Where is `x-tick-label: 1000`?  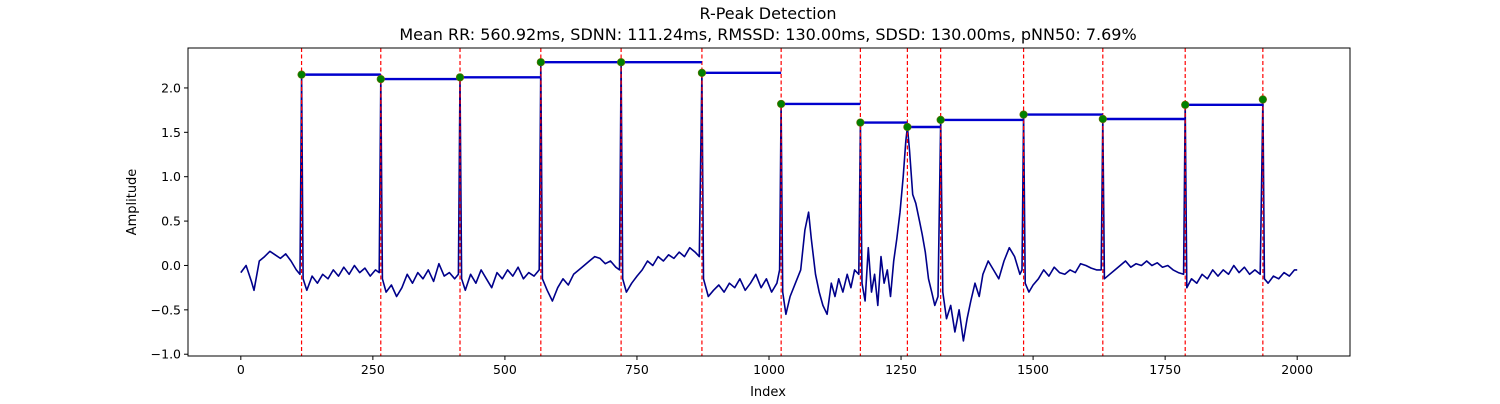 x-tick-label: 1000 is located at coordinates (769, 369).